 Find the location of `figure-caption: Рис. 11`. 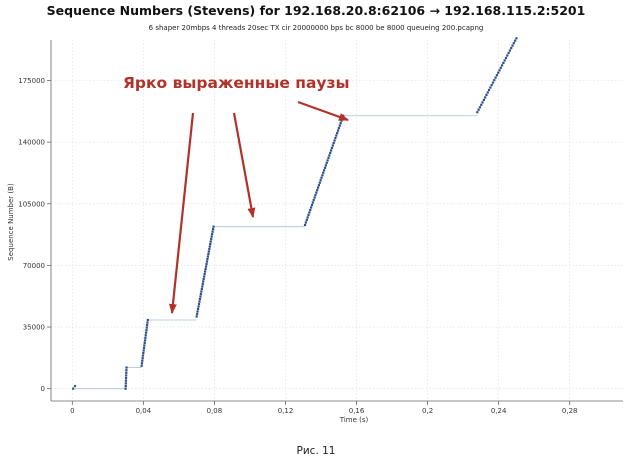

figure-caption: Рис. 11 is located at coordinates (316, 451).